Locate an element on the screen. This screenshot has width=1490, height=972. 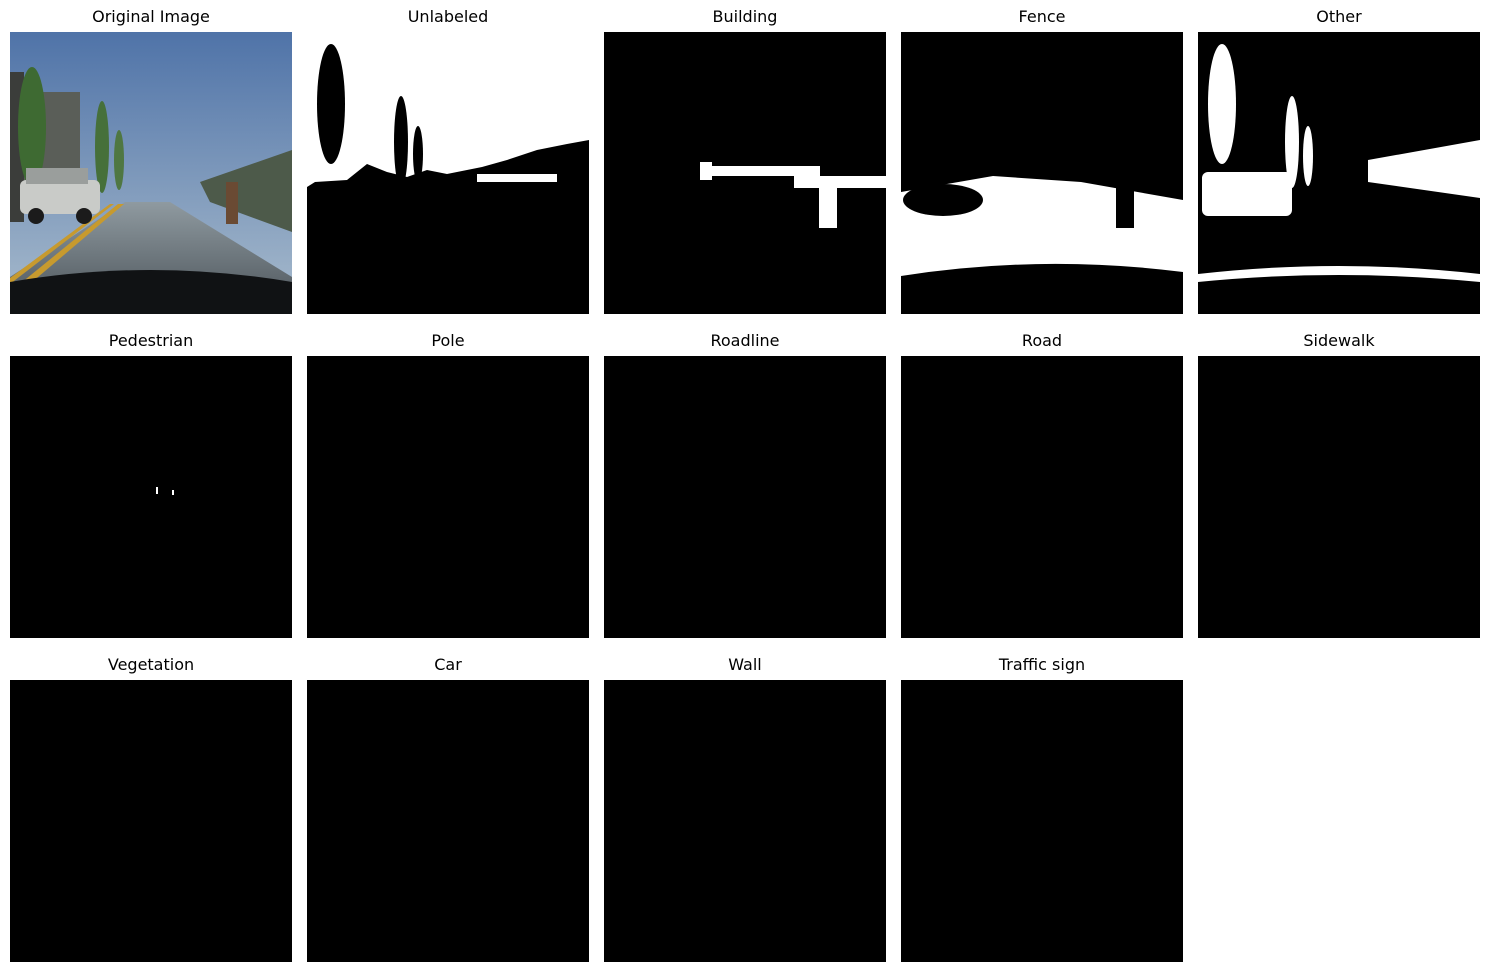
panel-title: Original Image is located at coordinates (151, 16).